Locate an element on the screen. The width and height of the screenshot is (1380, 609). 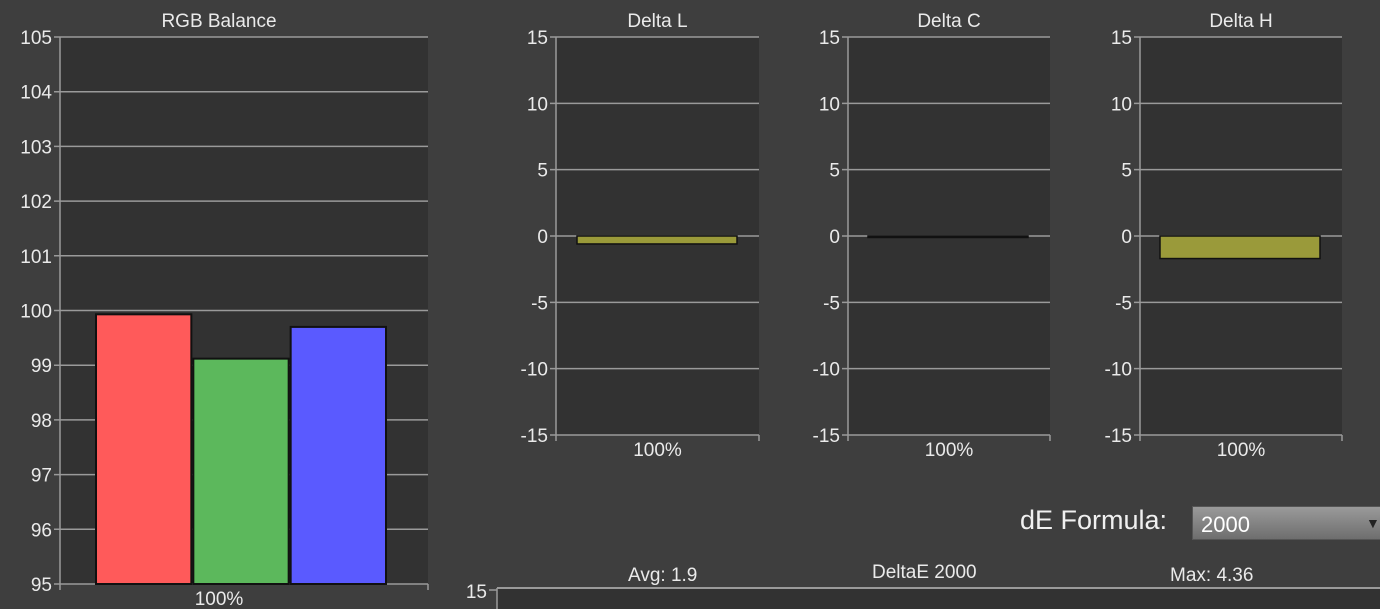
rgb-balance-tick-label: 96 is located at coordinates (41, 530).